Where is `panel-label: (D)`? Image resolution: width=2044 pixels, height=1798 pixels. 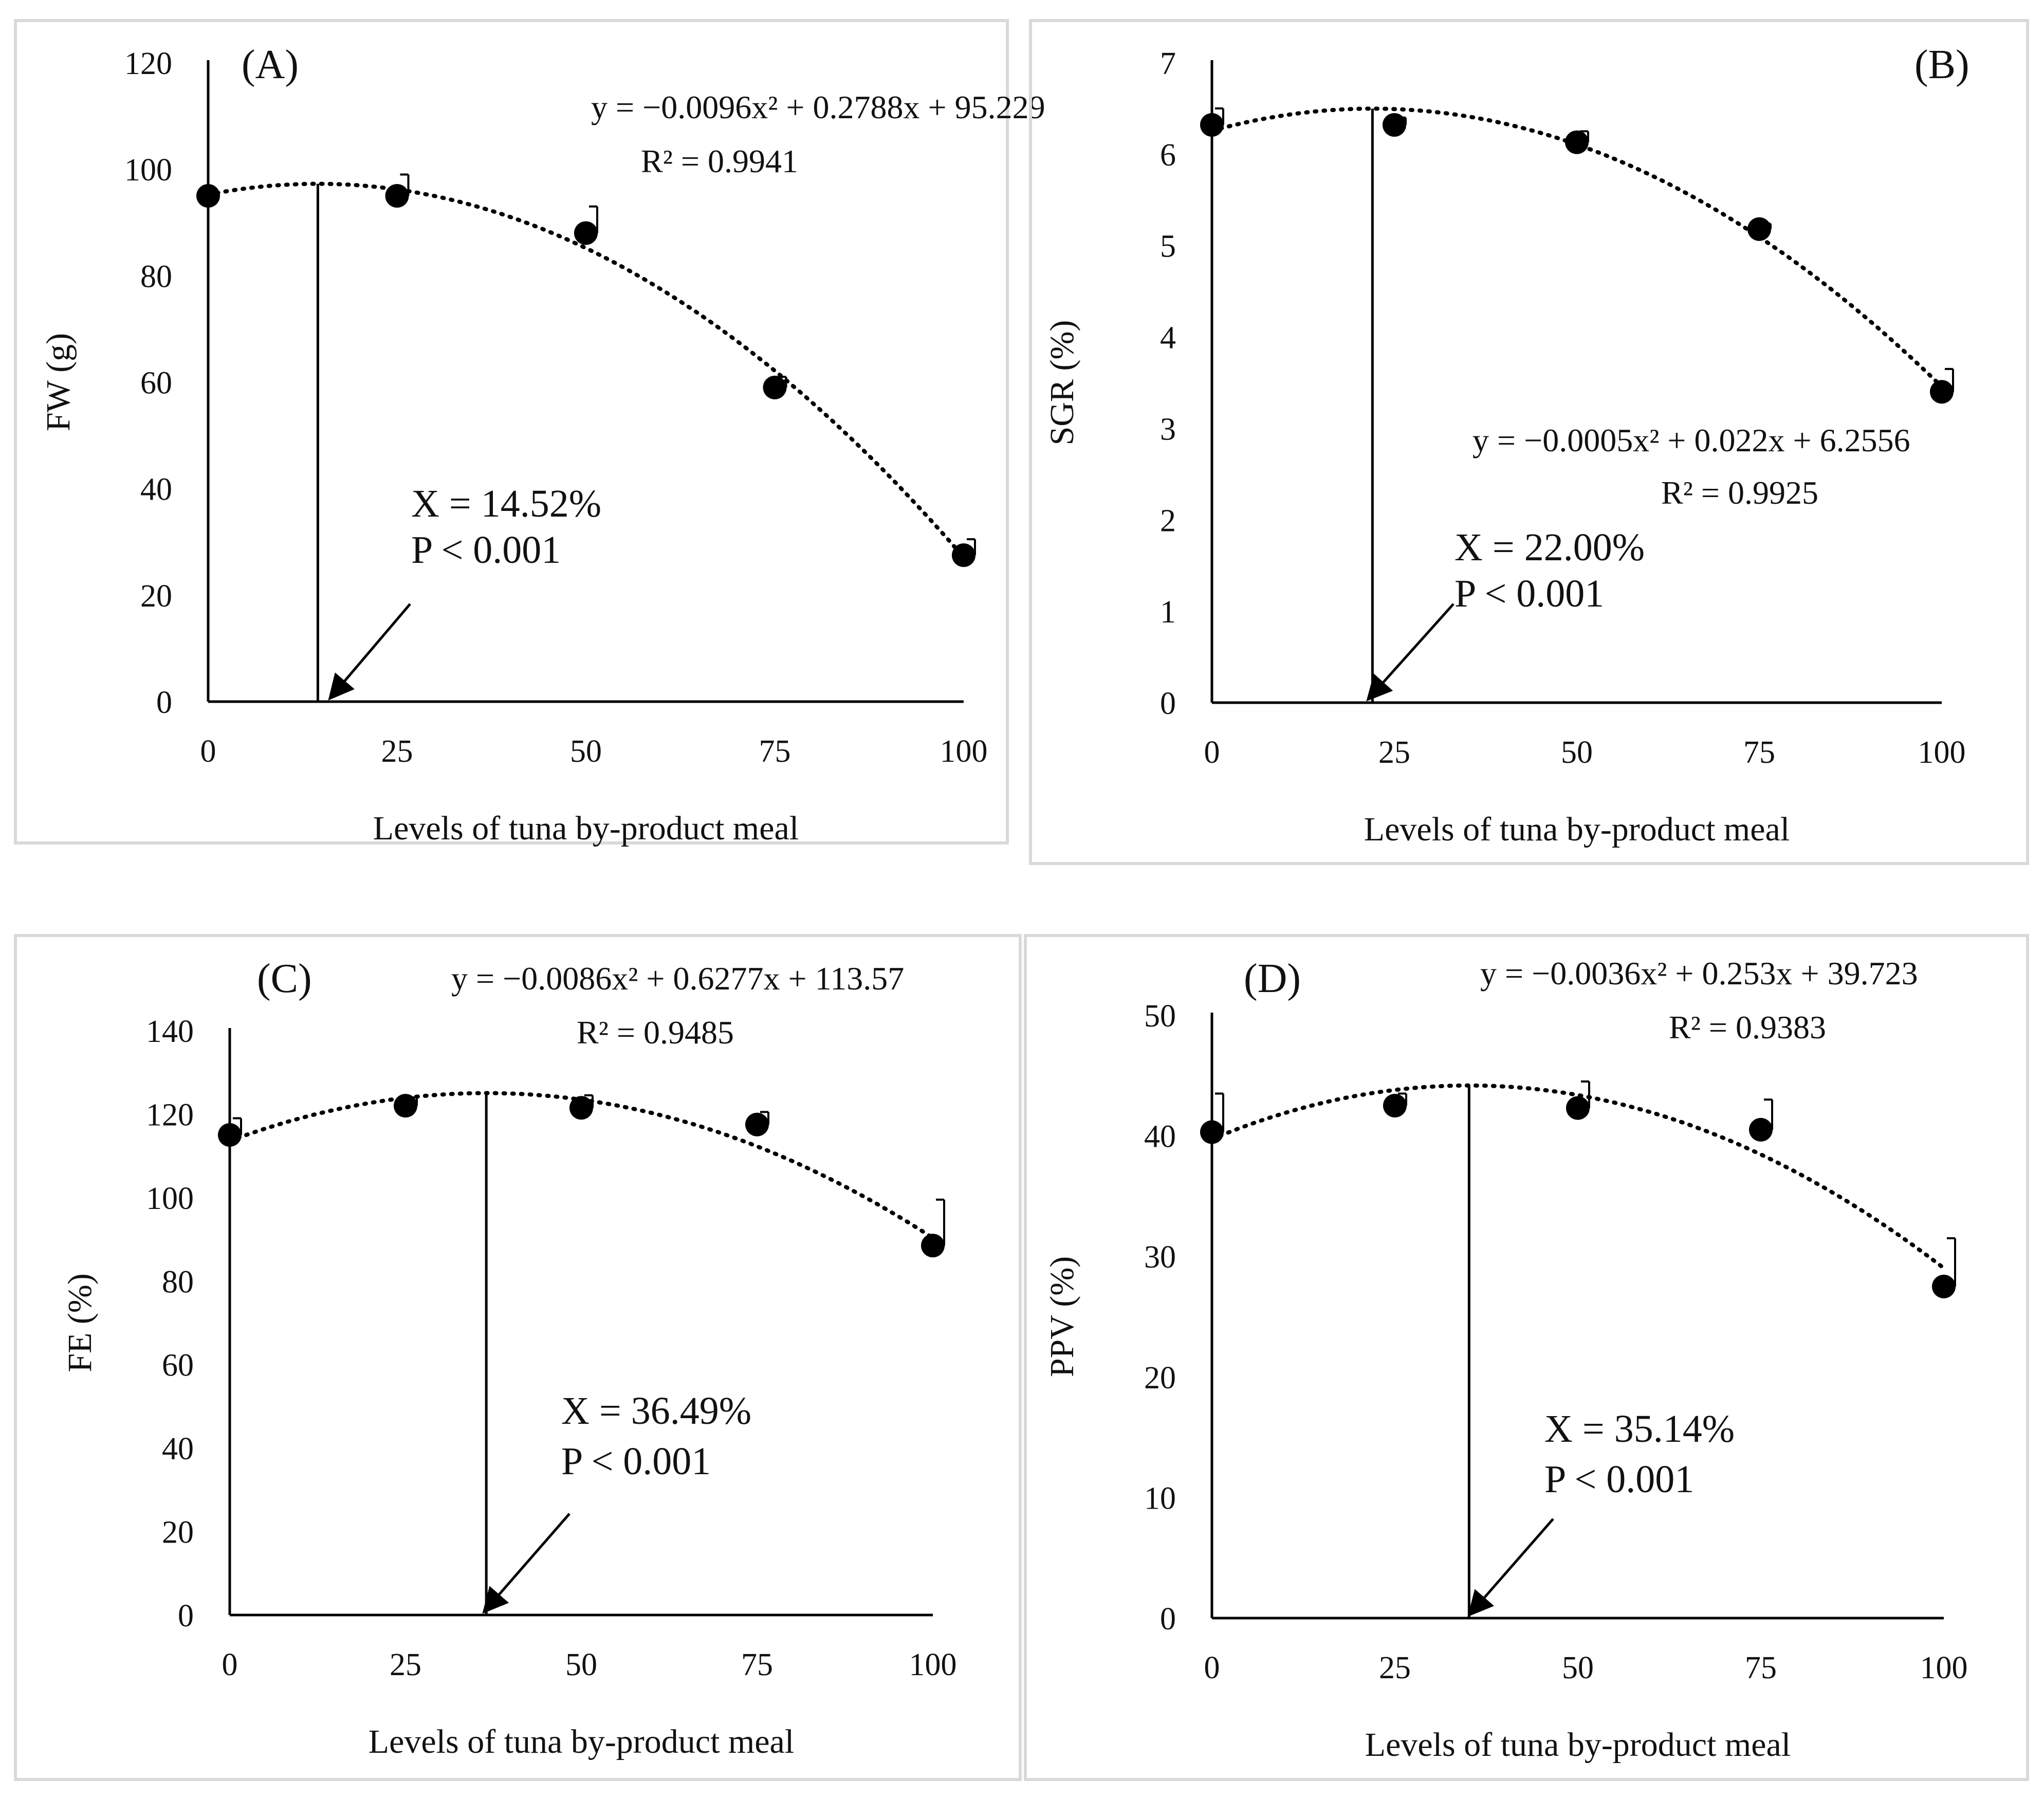
panel-label: (D) is located at coordinates (1273, 978).